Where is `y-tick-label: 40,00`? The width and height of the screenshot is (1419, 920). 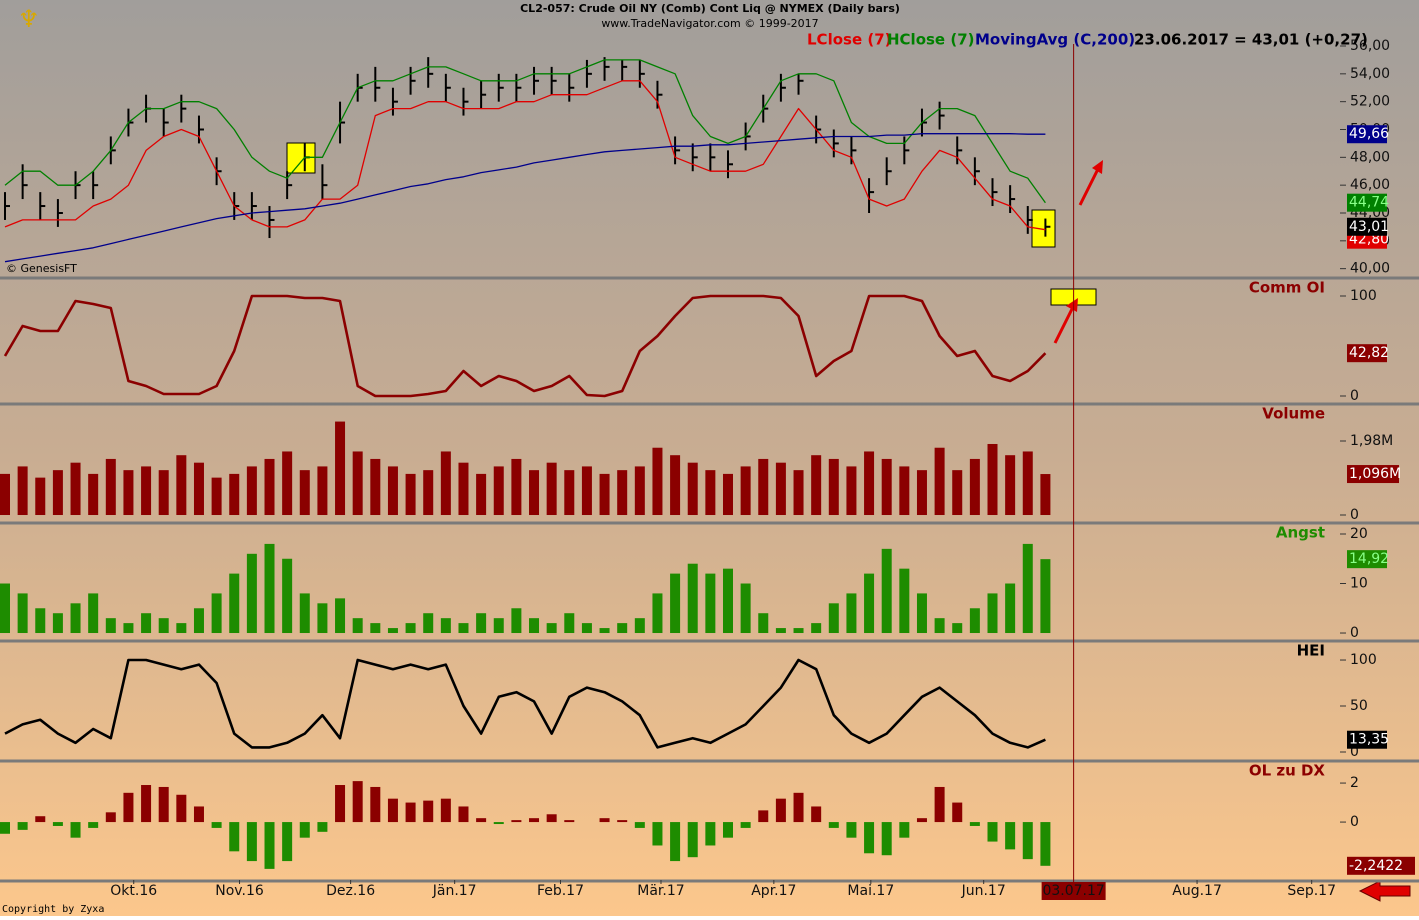 y-tick-label: 40,00 is located at coordinates (1370, 269).